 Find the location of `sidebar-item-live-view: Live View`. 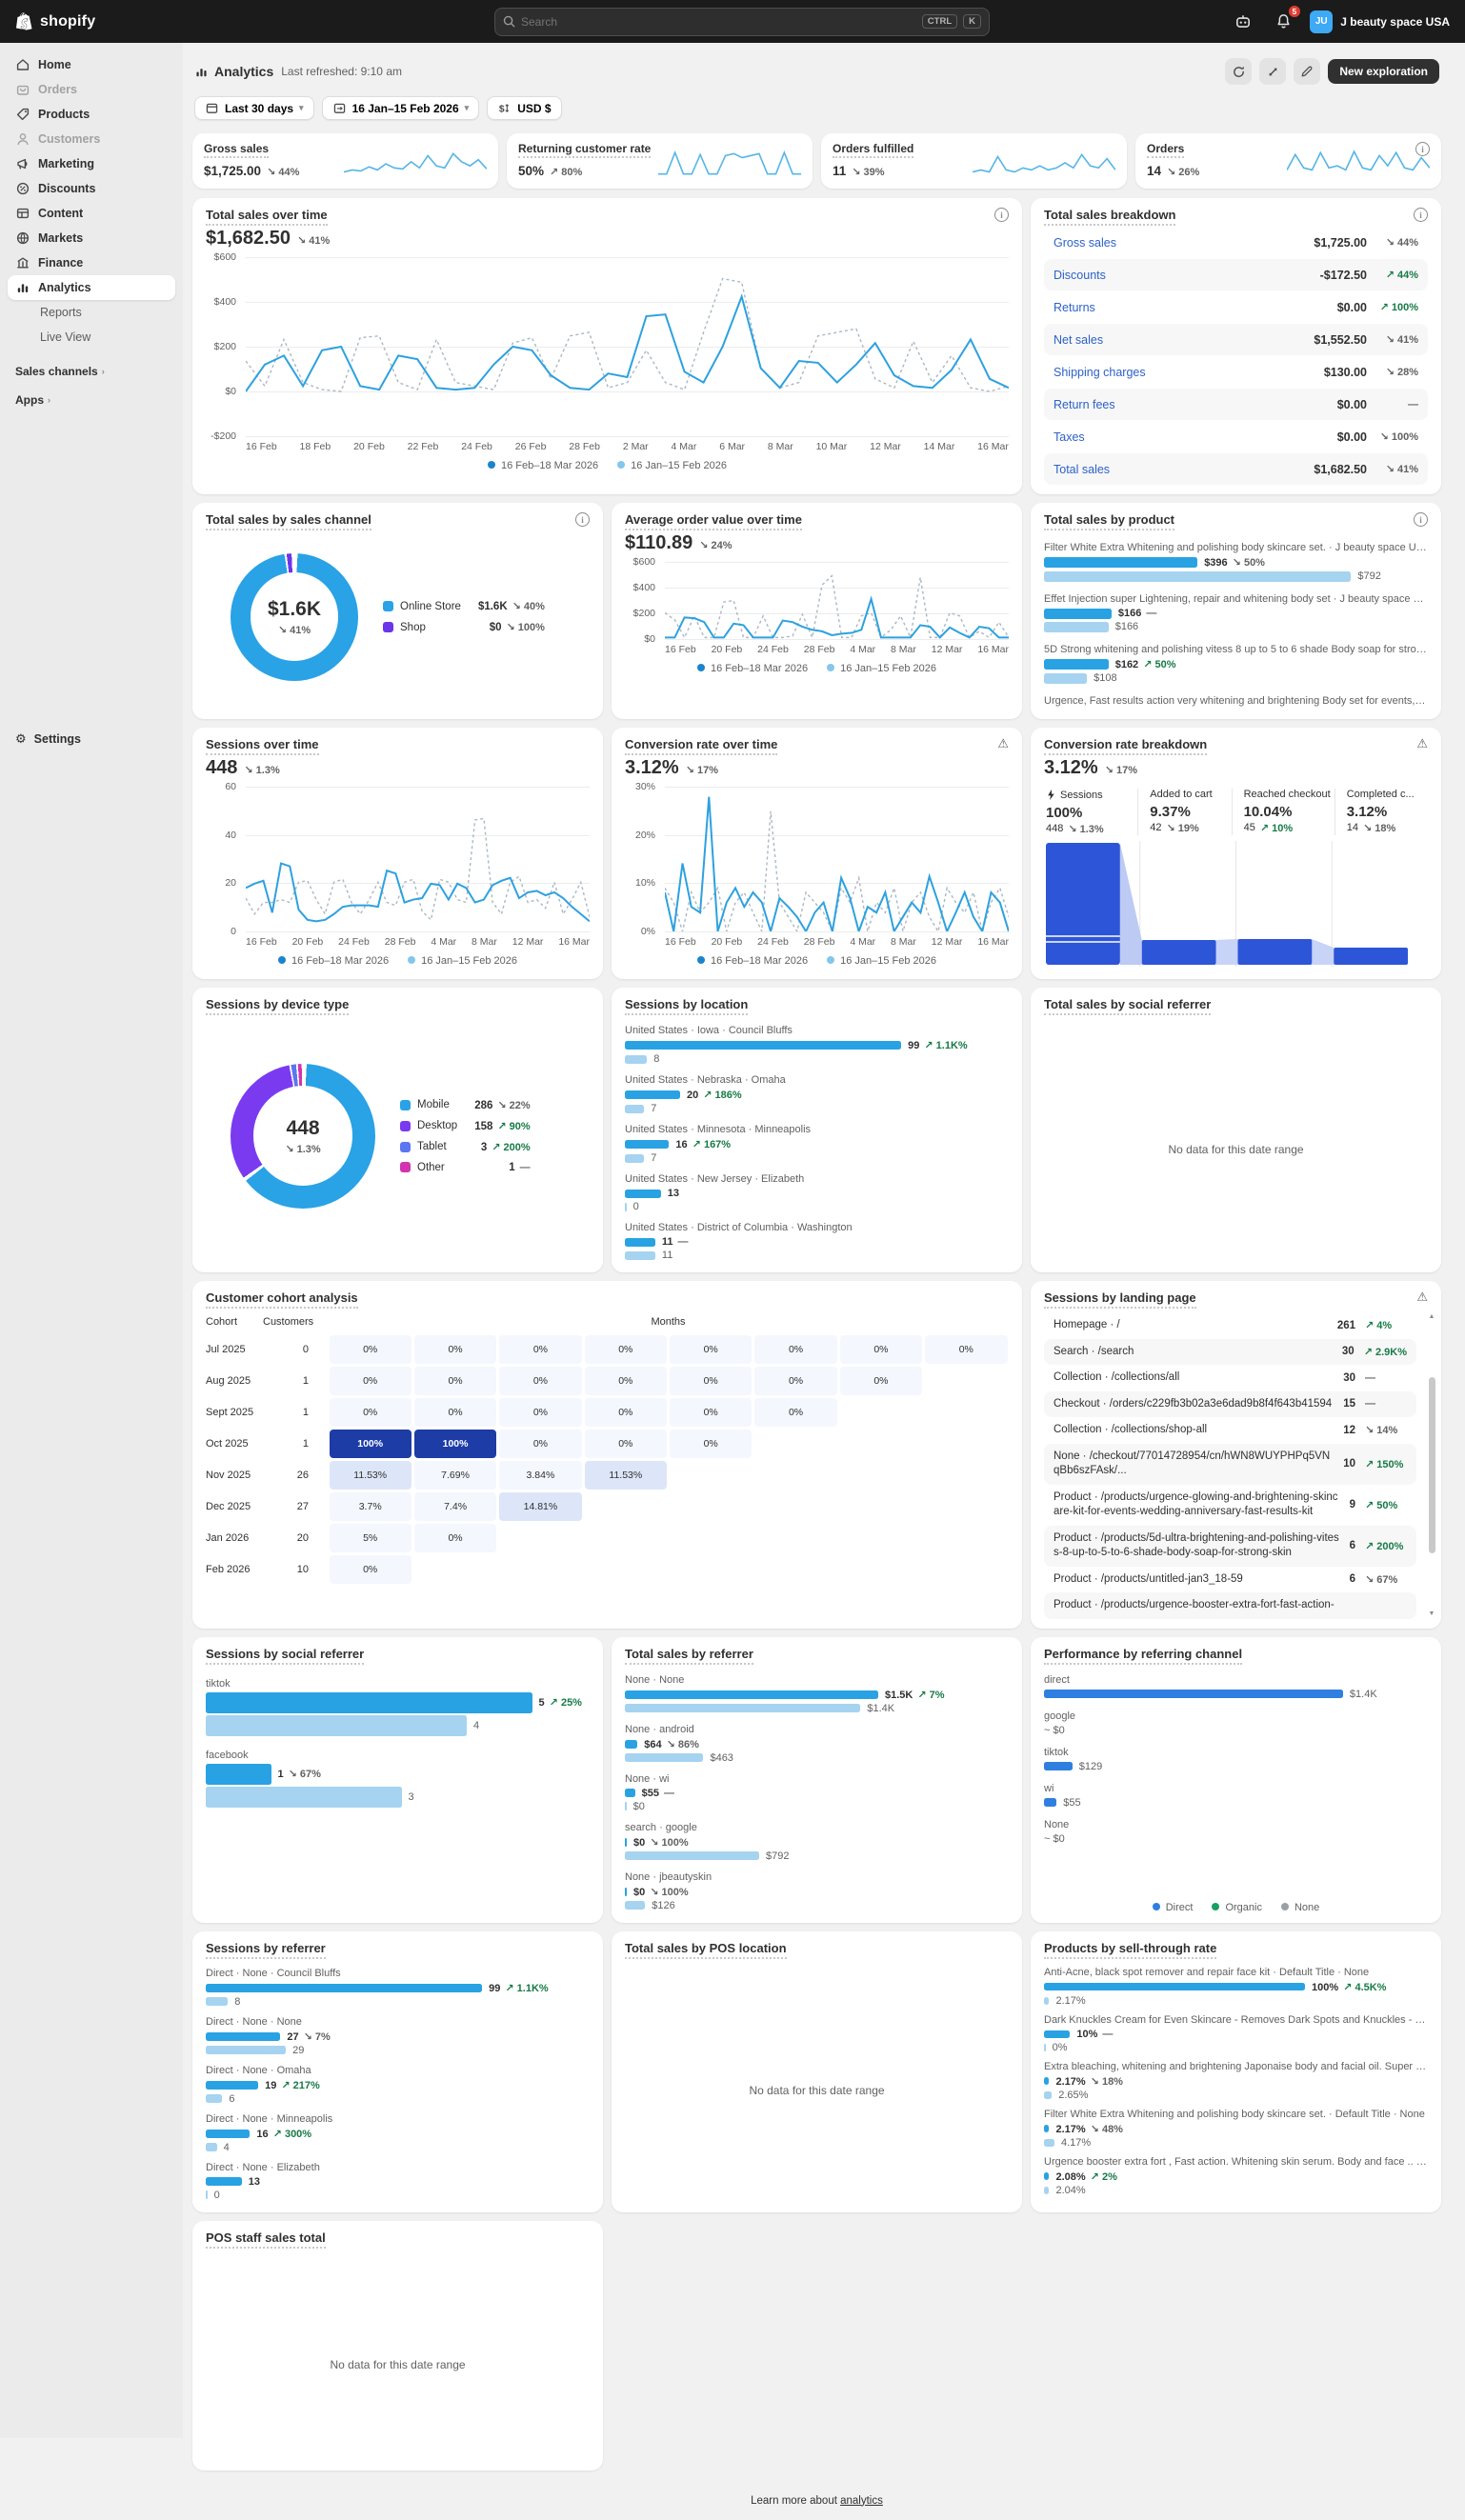

sidebar-item-live-view: Live View is located at coordinates (91, 337).